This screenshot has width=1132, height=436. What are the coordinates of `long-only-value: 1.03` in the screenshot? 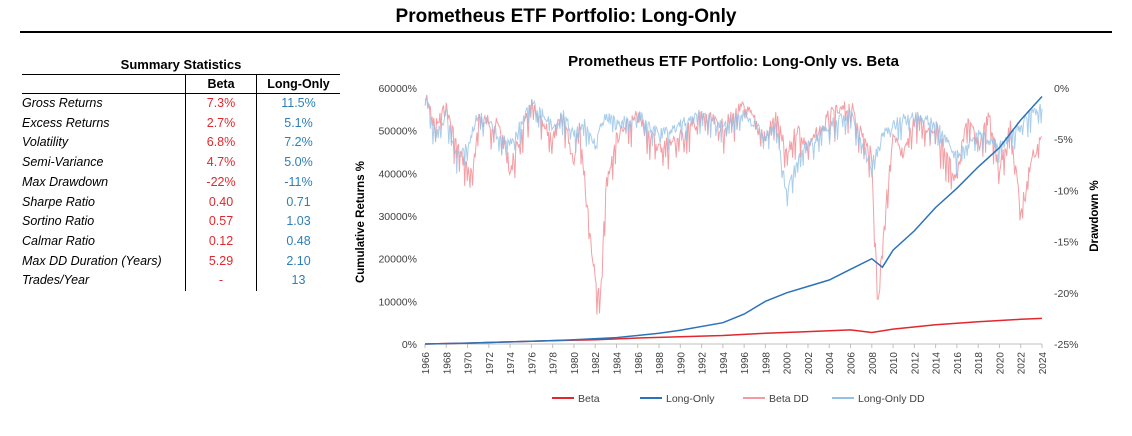 It's located at (298, 222).